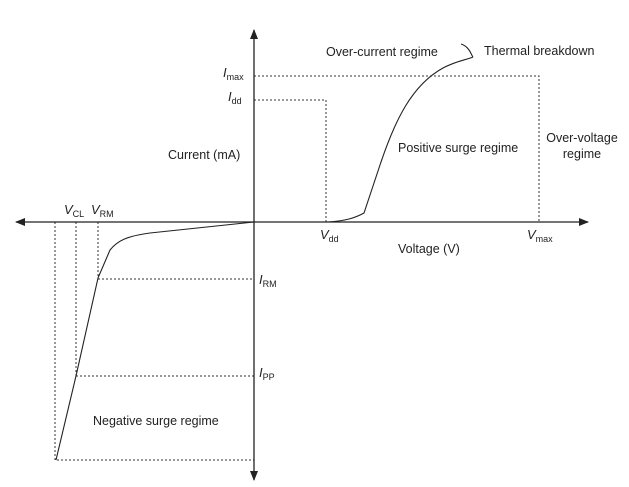 The width and height of the screenshot is (629, 487). What do you see at coordinates (329, 235) in the screenshot?
I see `vdd-label: Vdd` at bounding box center [329, 235].